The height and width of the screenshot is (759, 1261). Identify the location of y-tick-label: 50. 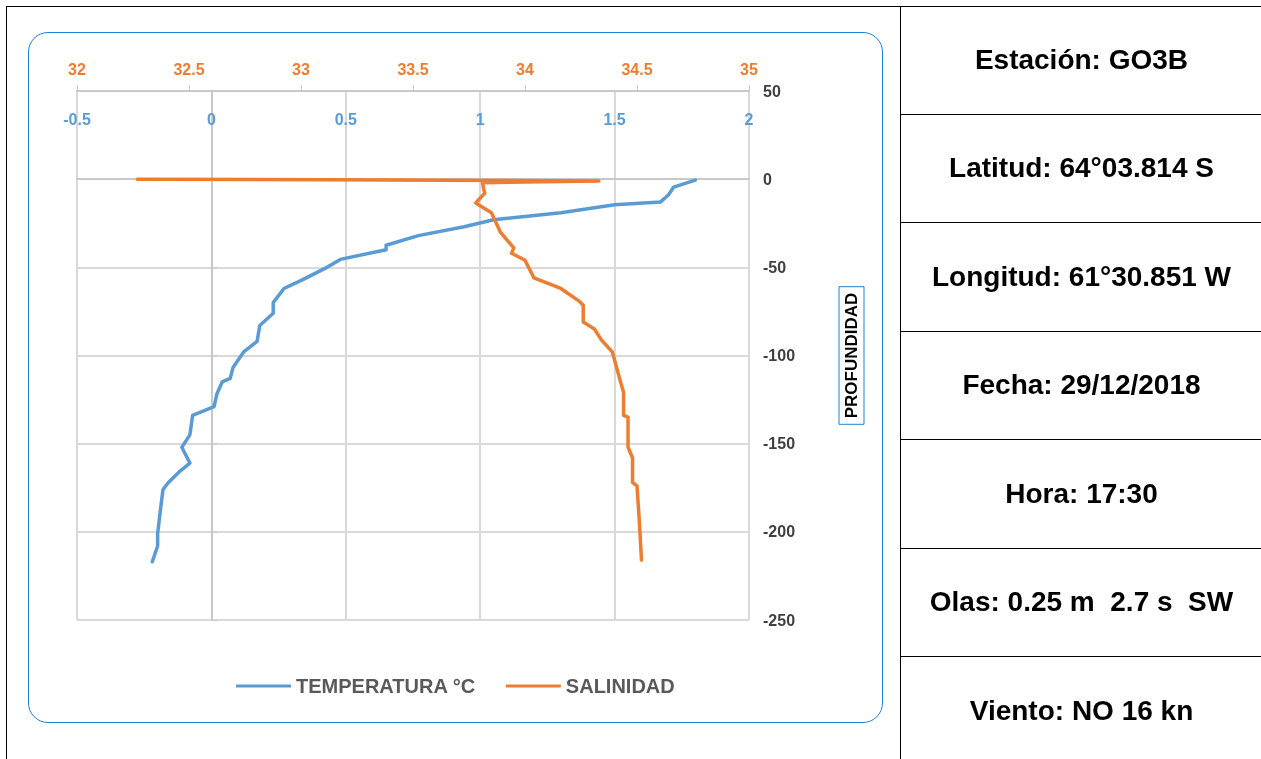
(772, 91).